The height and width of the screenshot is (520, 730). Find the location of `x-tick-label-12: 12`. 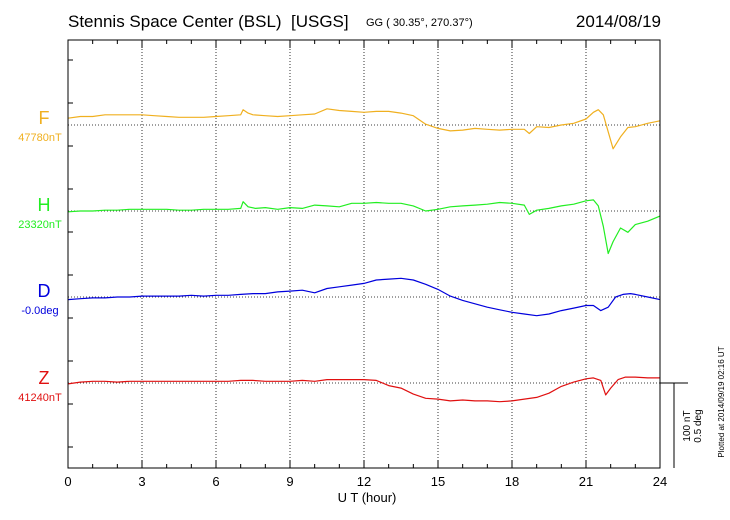

x-tick-label-12: 12 is located at coordinates (364, 481).